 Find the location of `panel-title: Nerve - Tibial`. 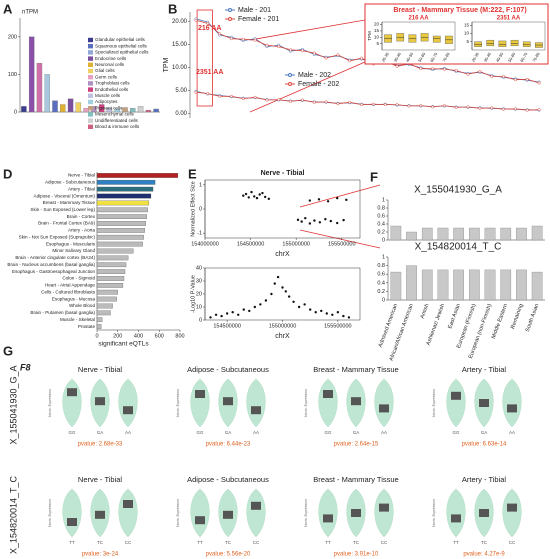

panel-title: Nerve - Tibial is located at coordinates (100, 369).